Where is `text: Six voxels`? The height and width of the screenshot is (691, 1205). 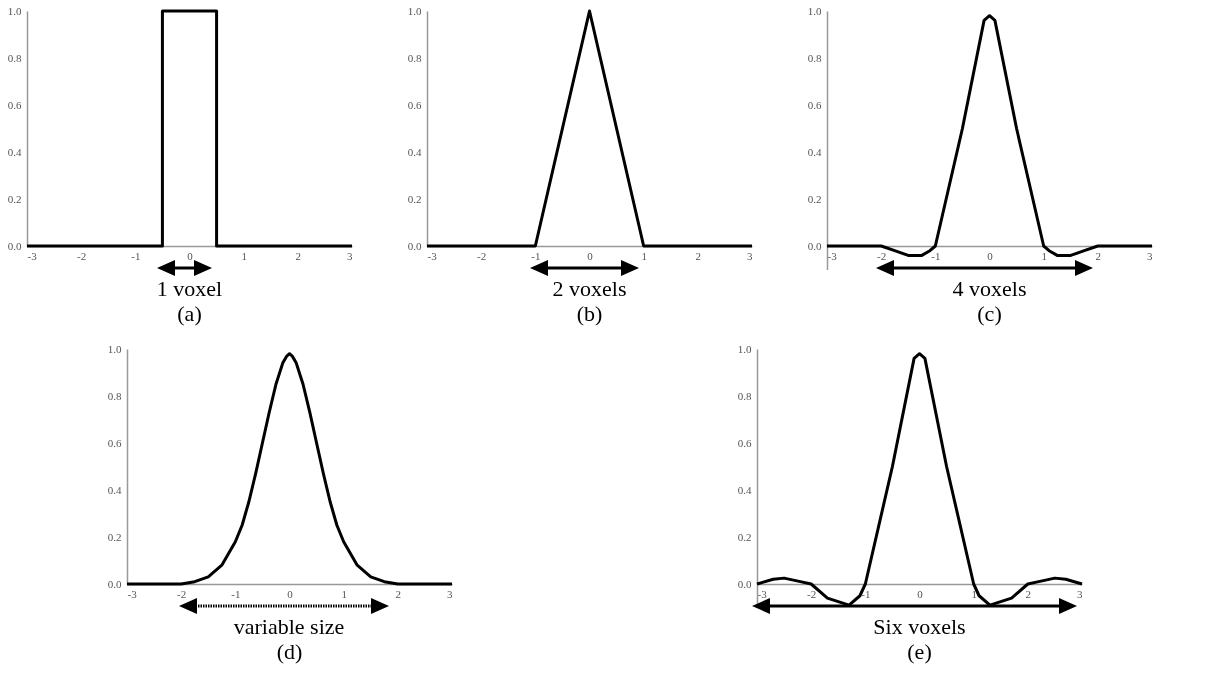
text: Six voxels is located at coordinates (919, 626).